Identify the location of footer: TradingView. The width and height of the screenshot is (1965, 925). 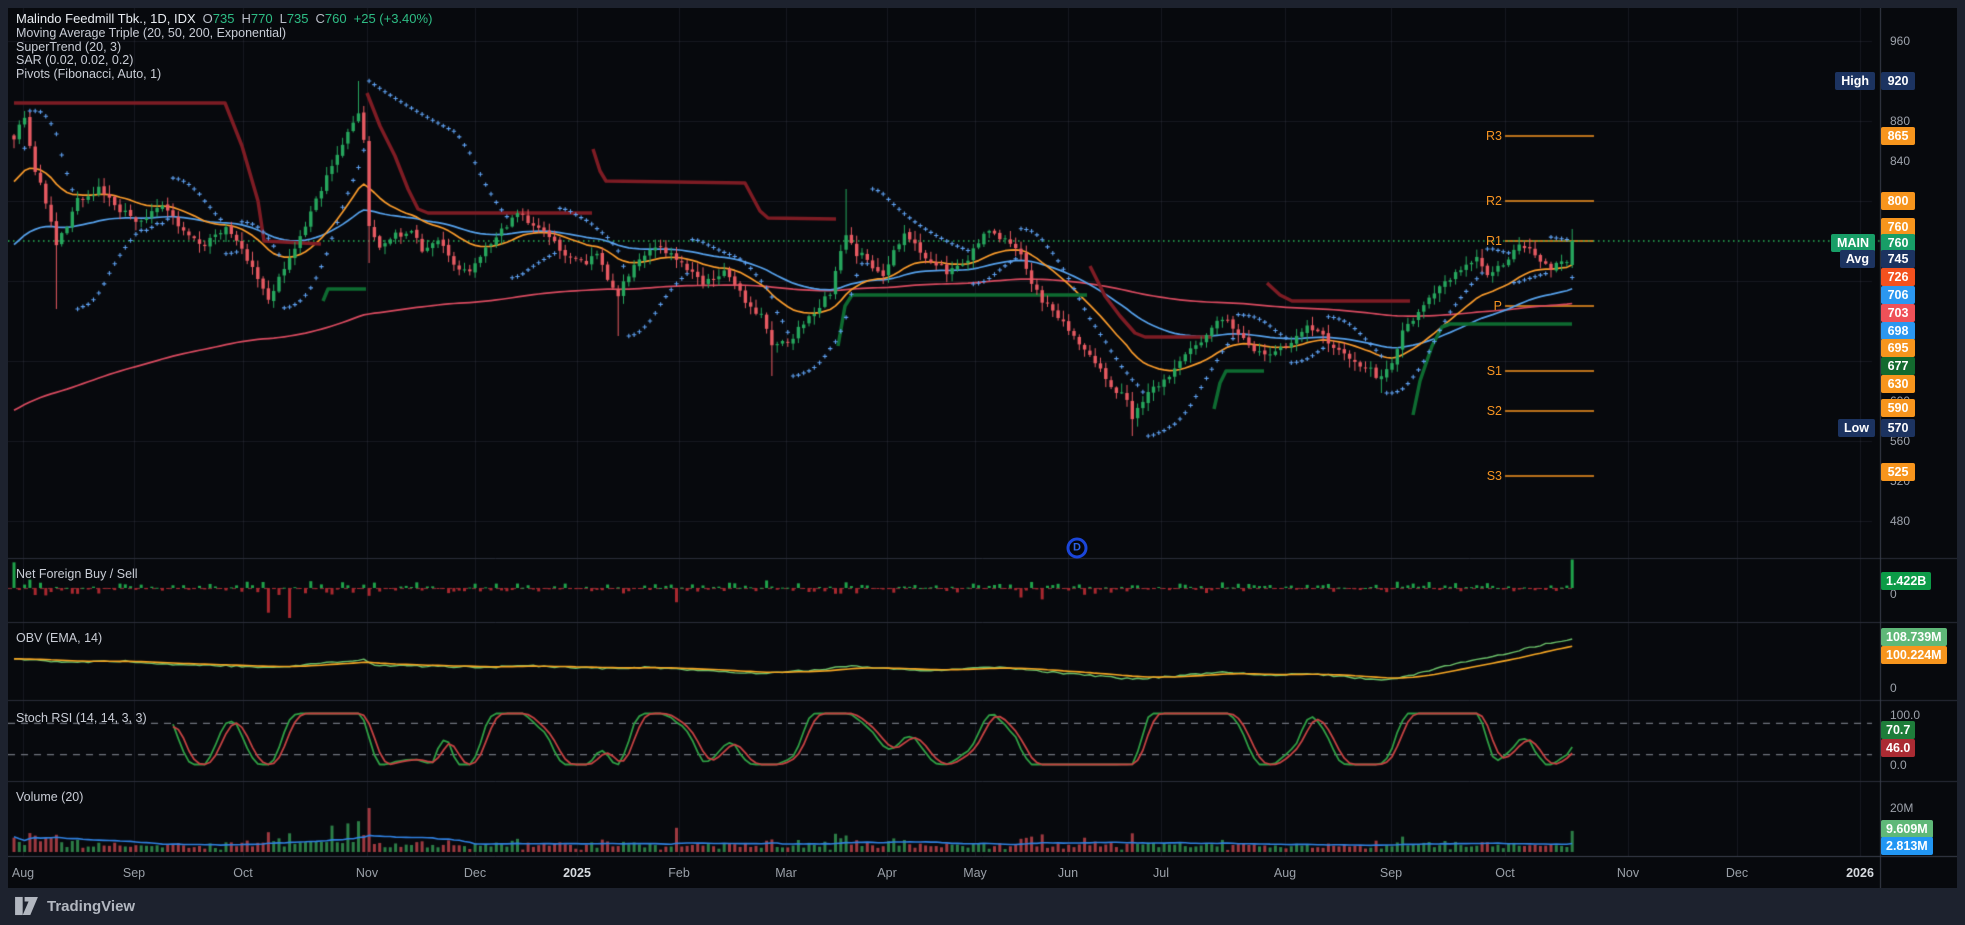
(74, 906).